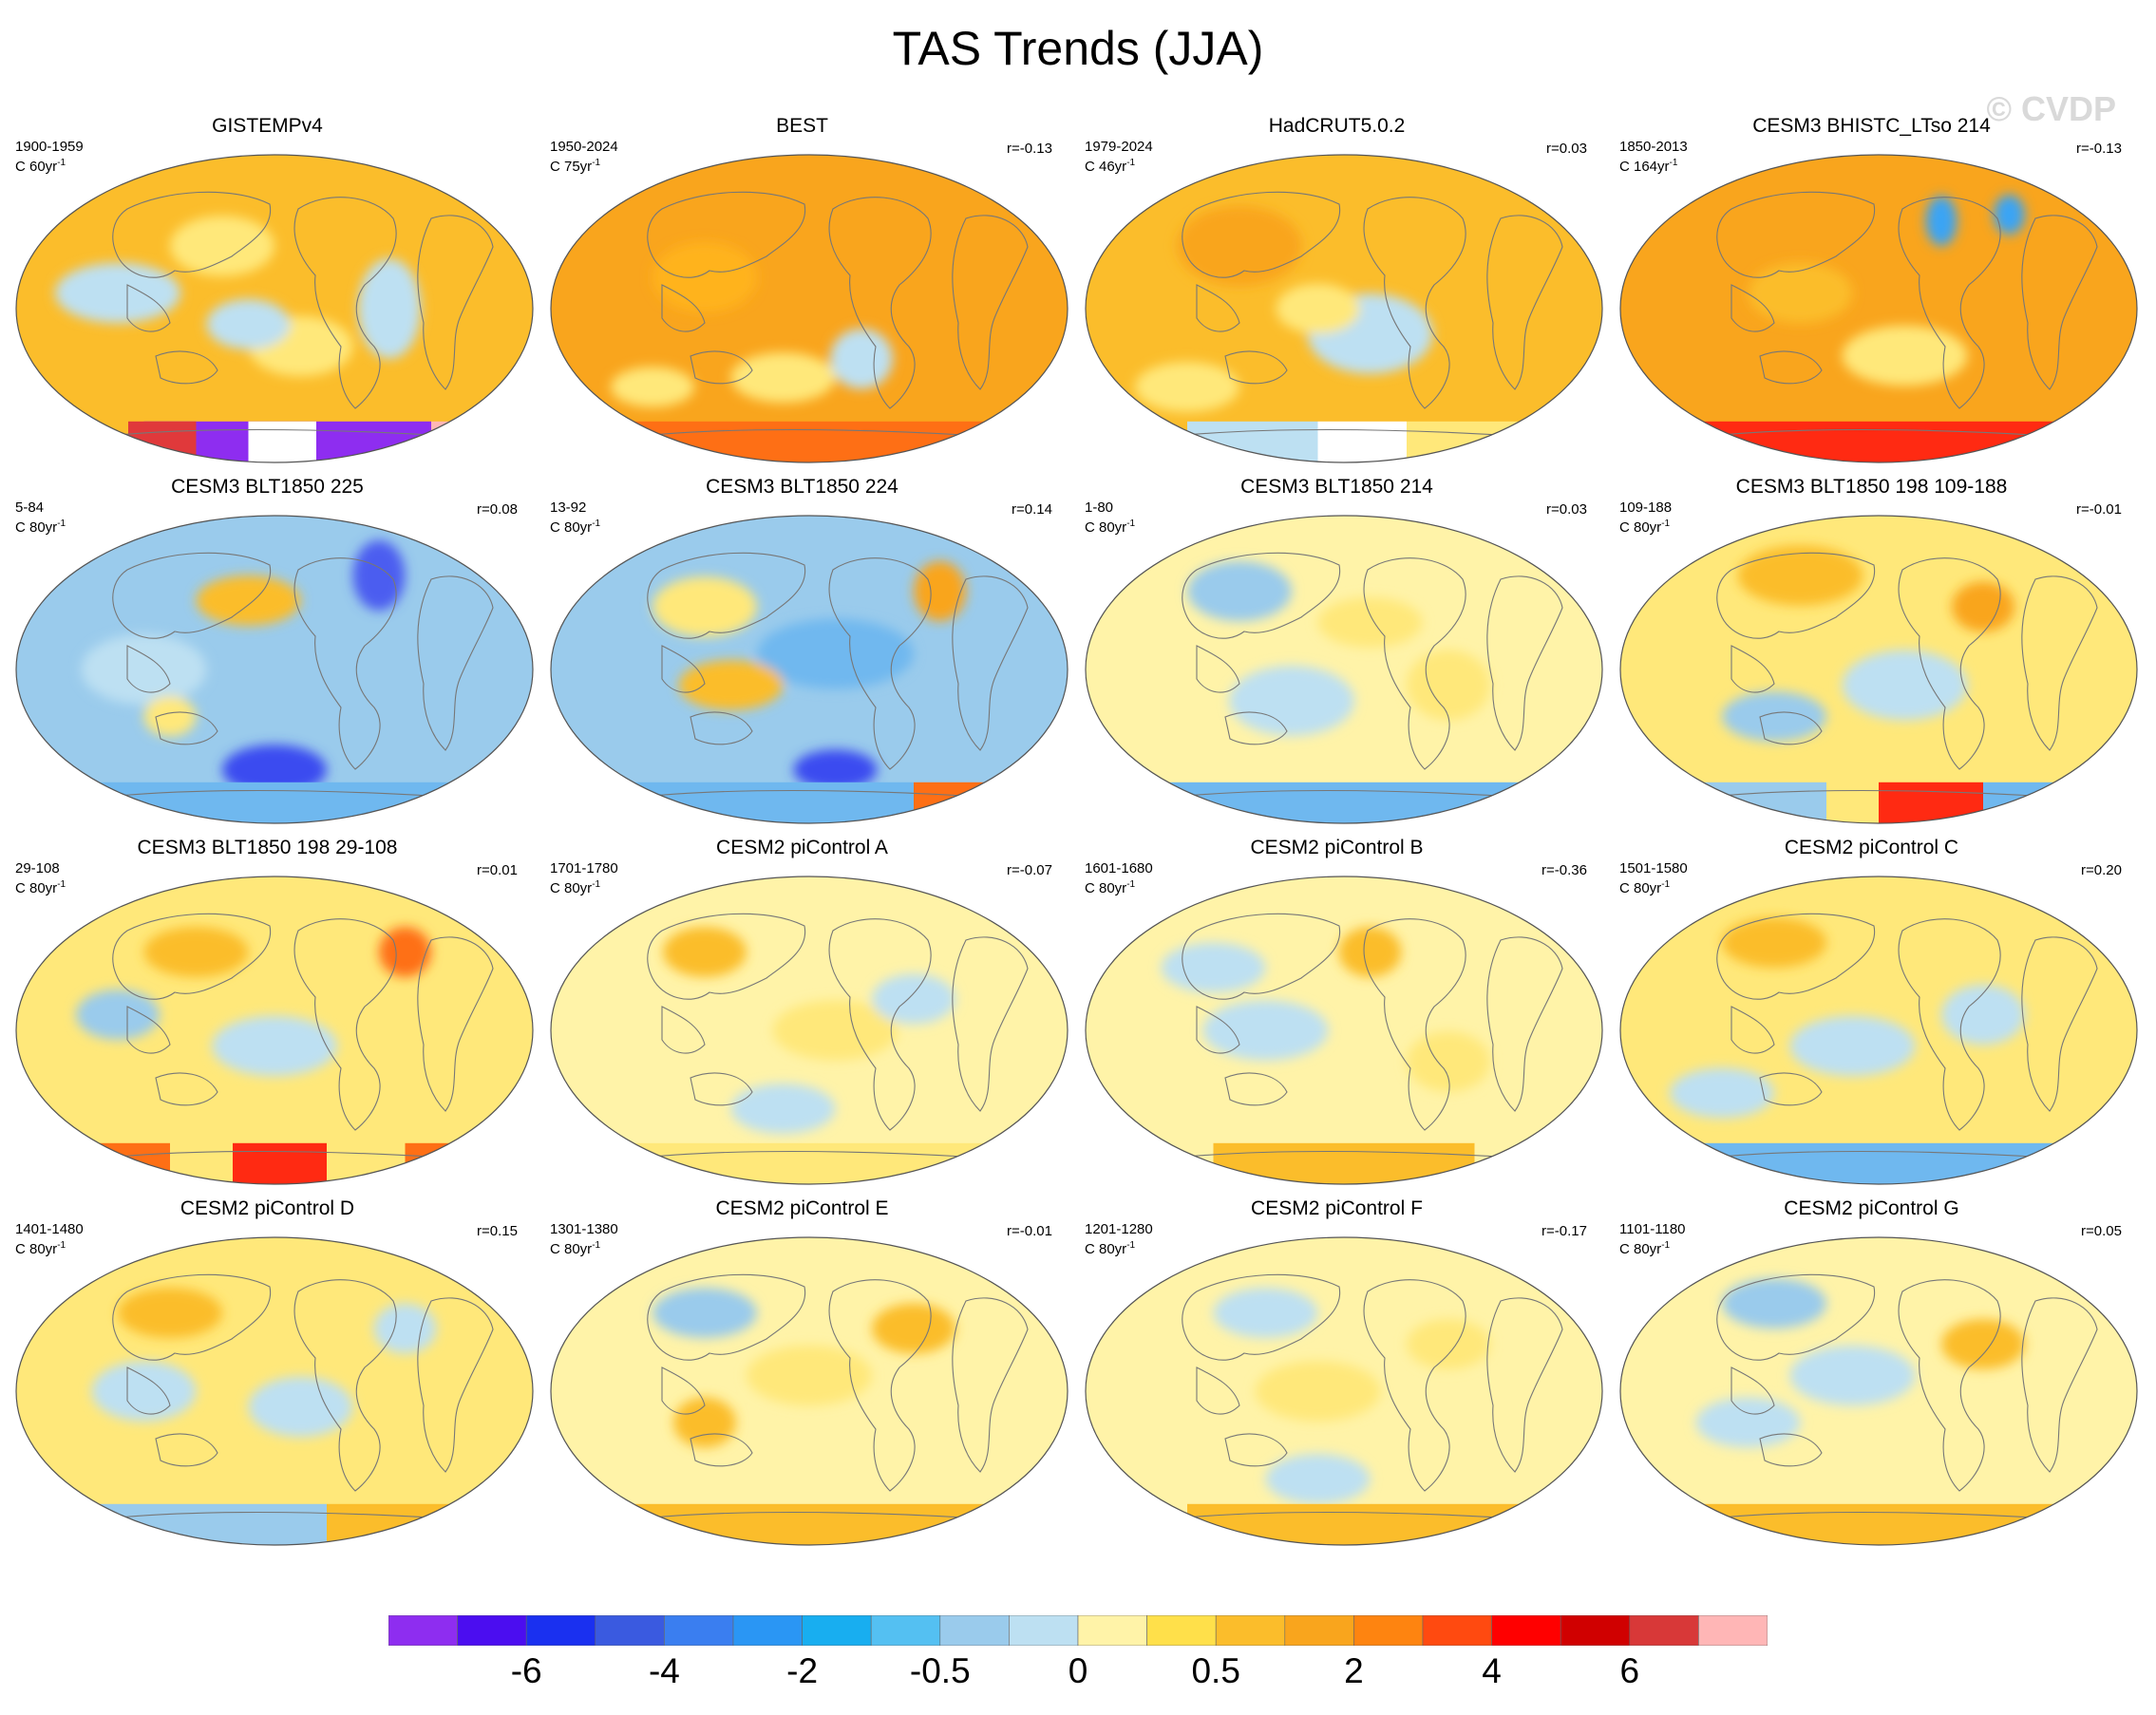 This screenshot has width=2156, height=1715. Describe the element at coordinates (267, 1375) in the screenshot. I see `map-panel: CESM2 piControl D 1401-1480 C 80yr-1 r=0.15` at that location.